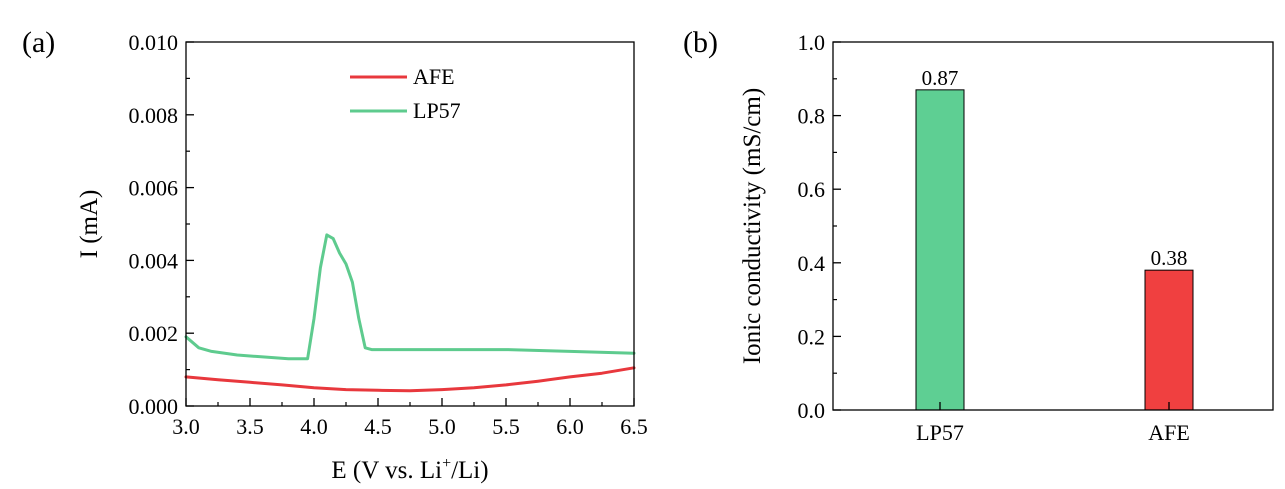 This screenshot has width=1285, height=489. I want to click on bar-afe, so click(1169, 340).